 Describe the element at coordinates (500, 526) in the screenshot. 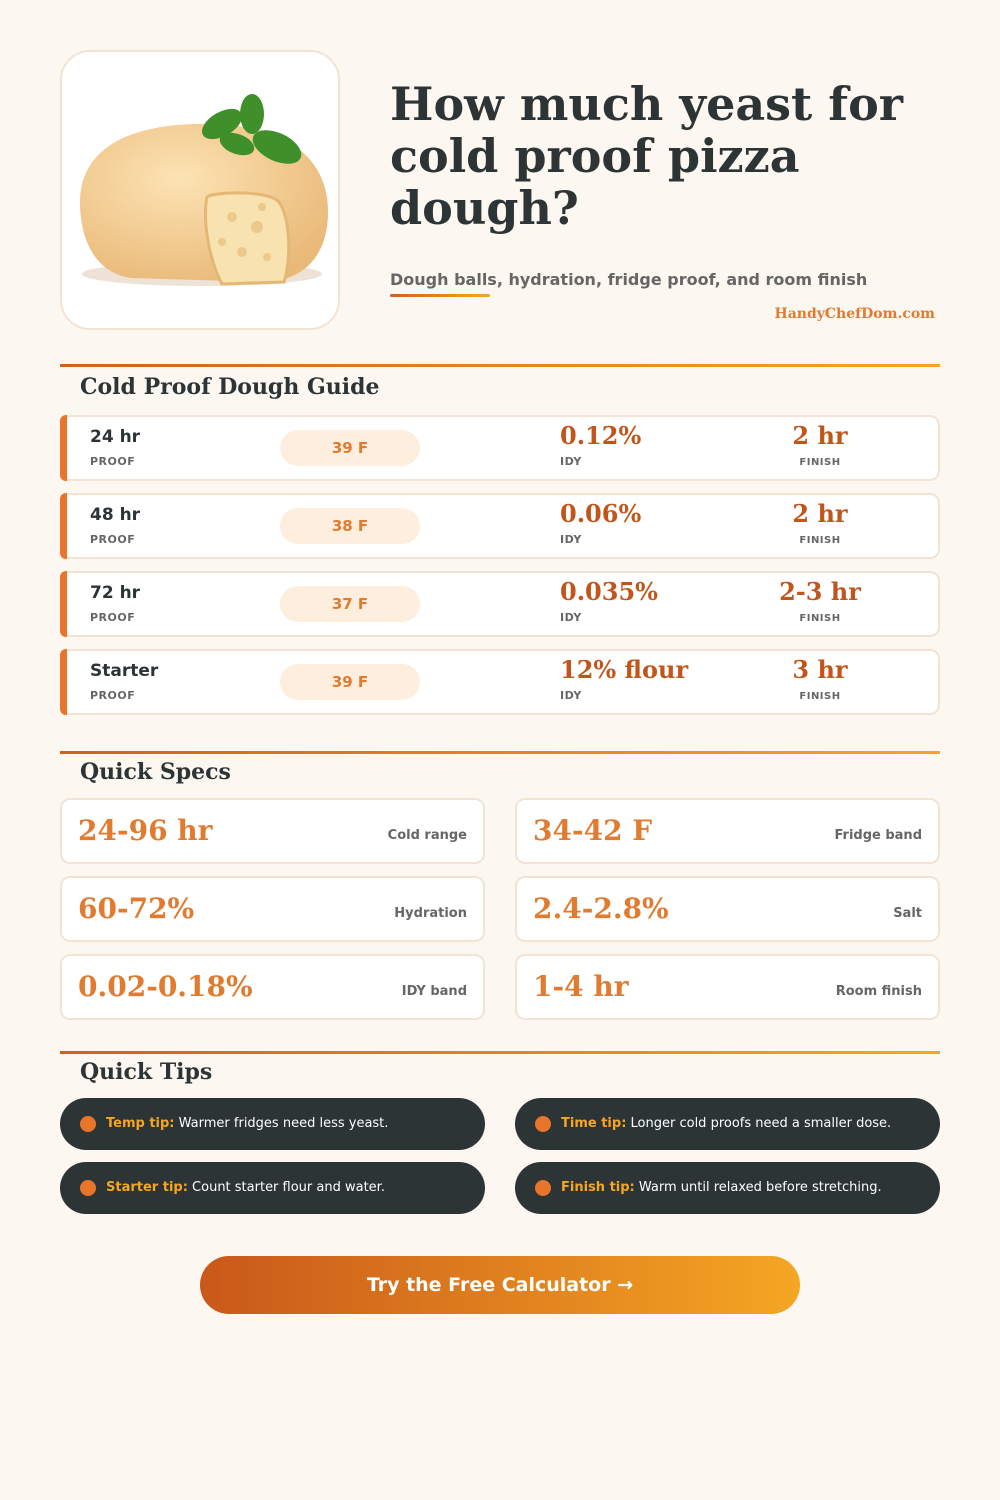

I see `guide-row: 48 hr PROOF 38 F 0.06% IDY 2 hr FINISH` at that location.